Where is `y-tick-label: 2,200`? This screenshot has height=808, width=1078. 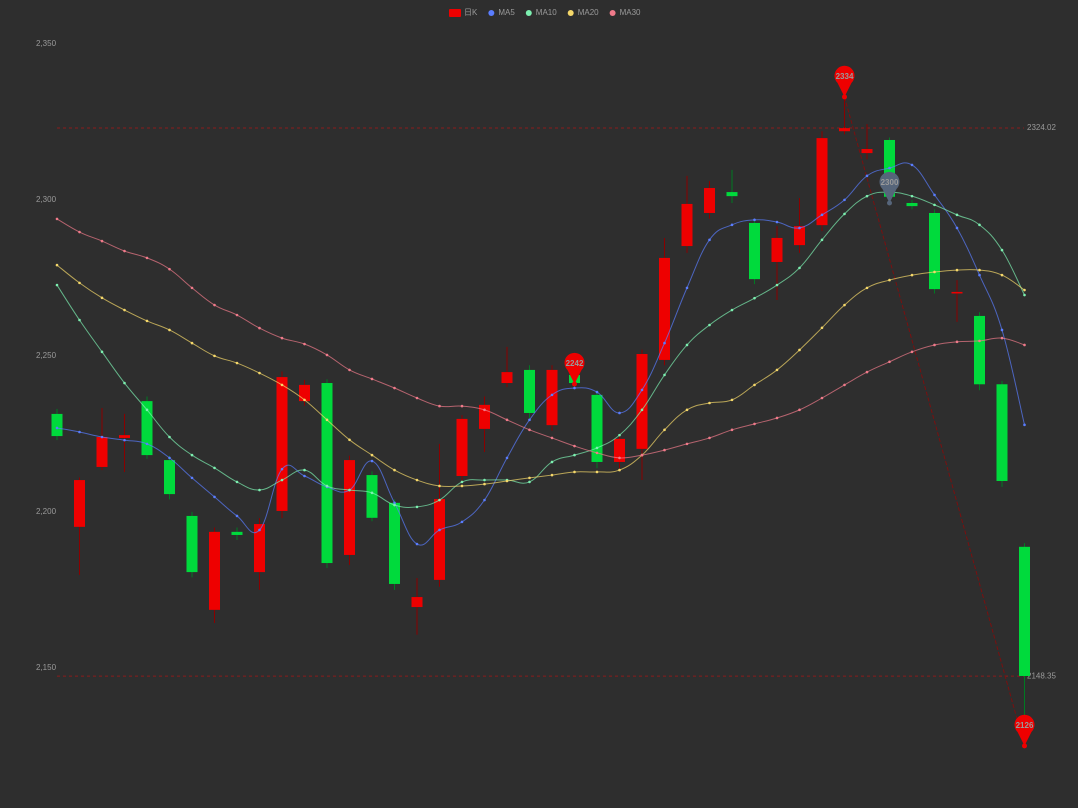 y-tick-label: 2,200 is located at coordinates (46, 511).